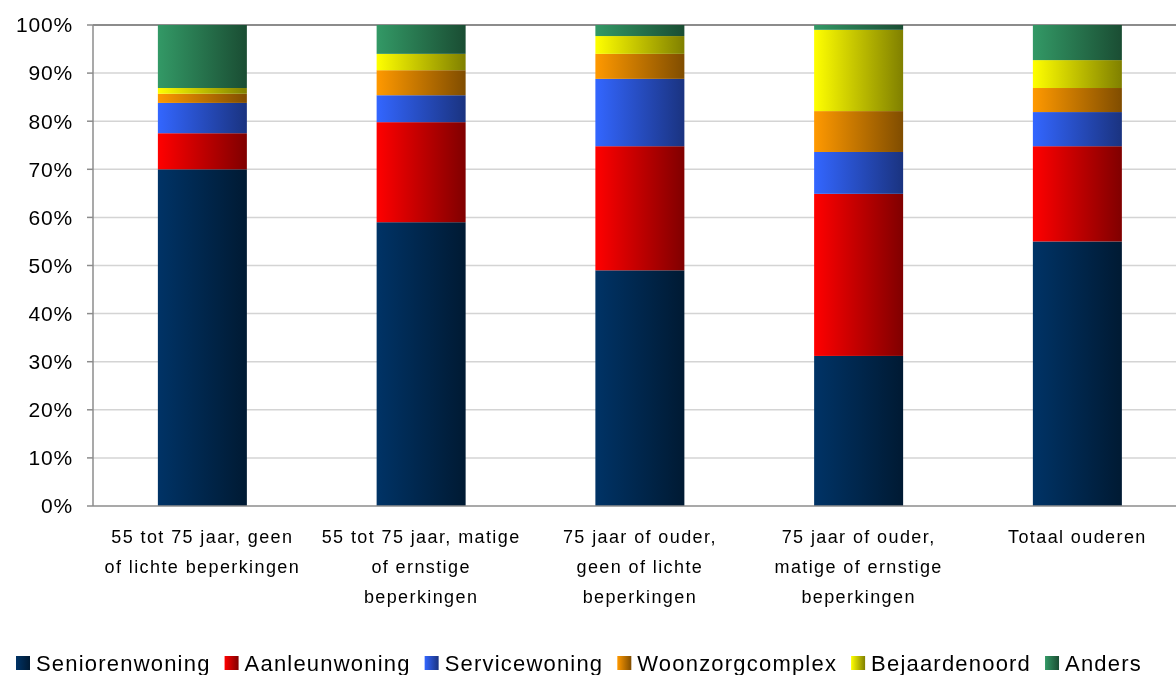 This screenshot has height=675, width=1176. I want to click on x-tick-label: 55 tot 75 jaar, matige of ernstige beperkingen, so click(421, 567).